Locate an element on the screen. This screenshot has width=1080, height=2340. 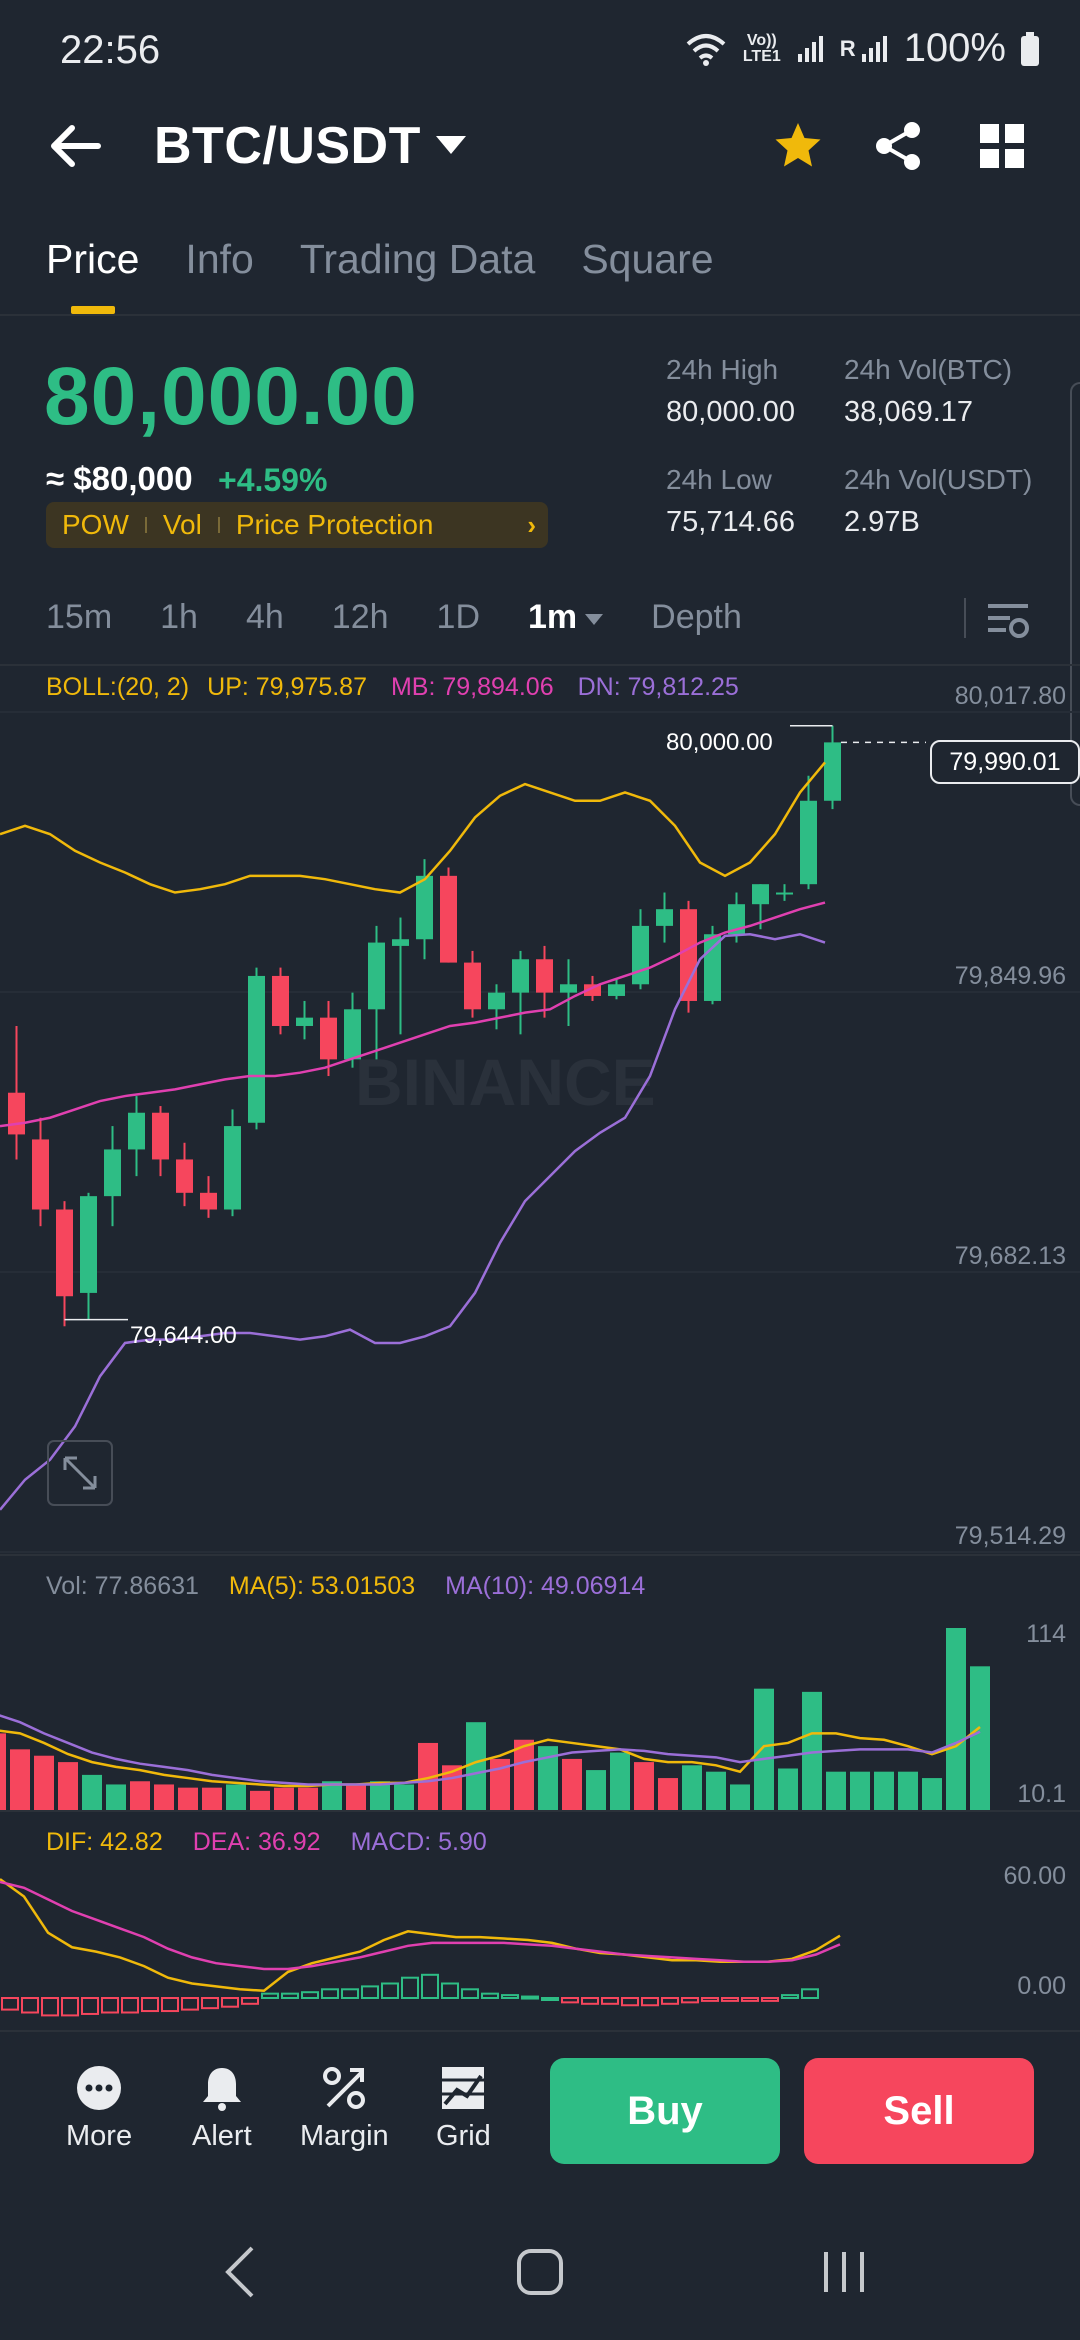
interval-15m: 15m is located at coordinates (79, 617).